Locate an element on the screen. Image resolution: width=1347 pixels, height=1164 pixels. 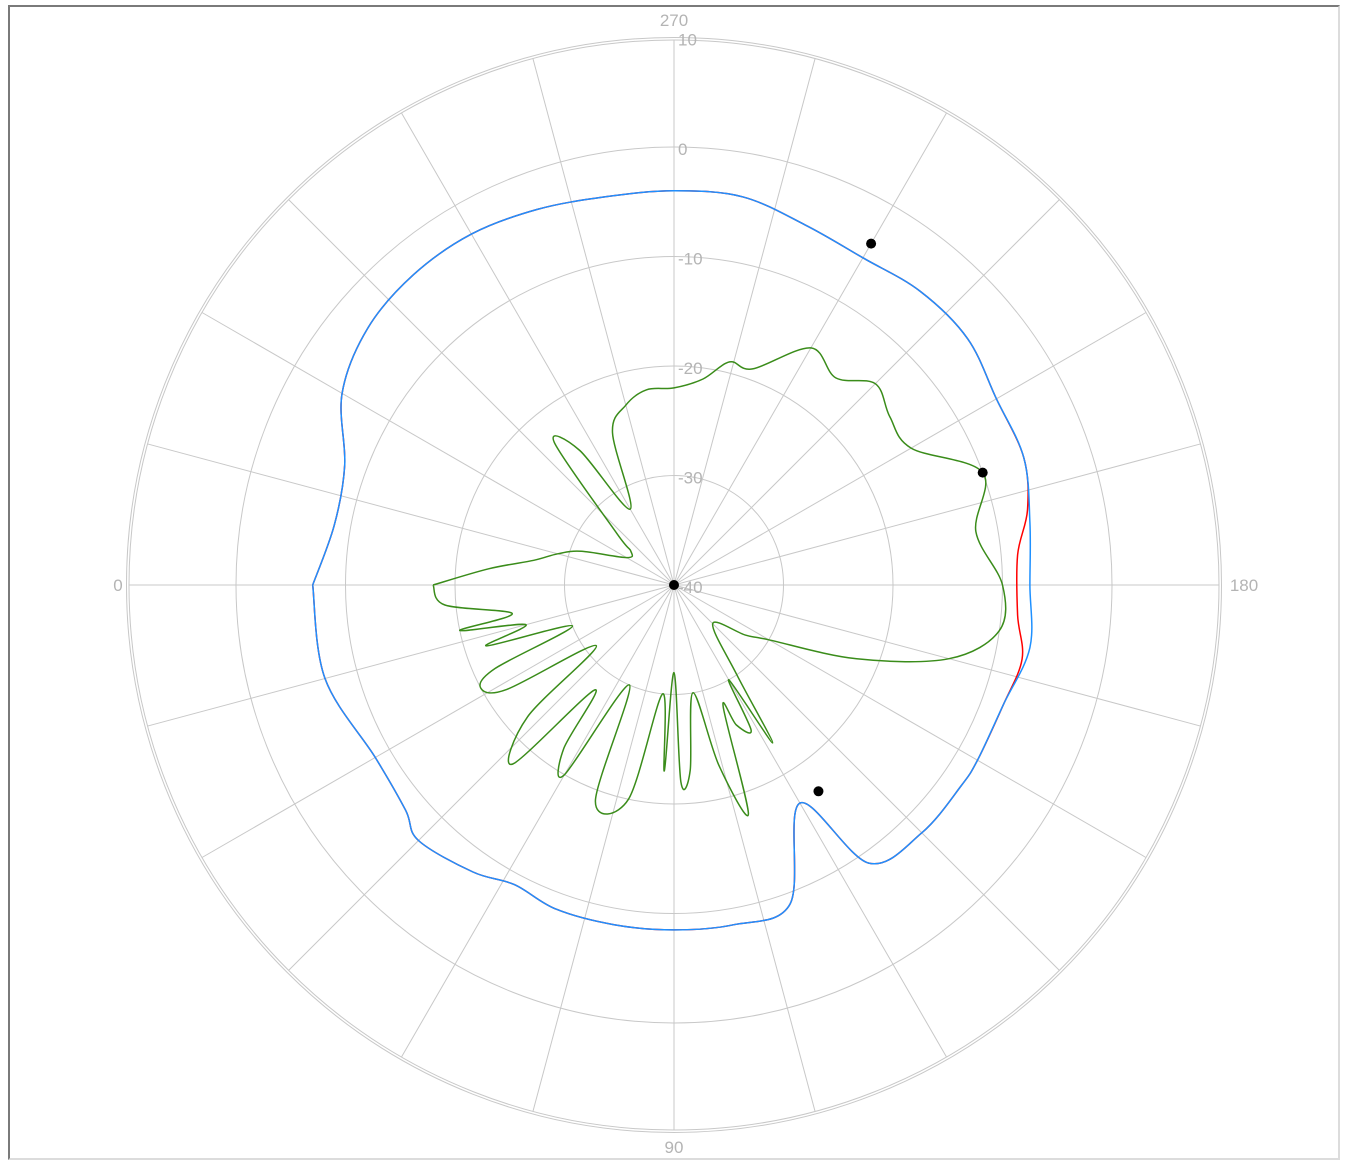
angle-label-0: 0 is located at coordinates (117, 585).